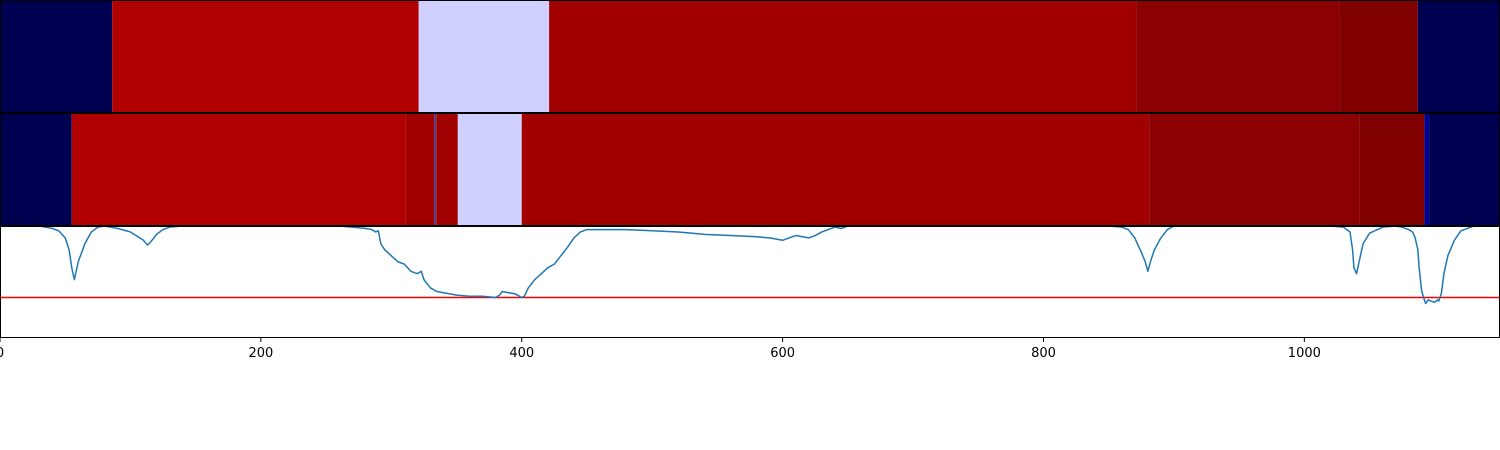 The width and height of the screenshot is (1500, 450). What do you see at coordinates (2, 353) in the screenshot?
I see `x-tick-label: 0` at bounding box center [2, 353].